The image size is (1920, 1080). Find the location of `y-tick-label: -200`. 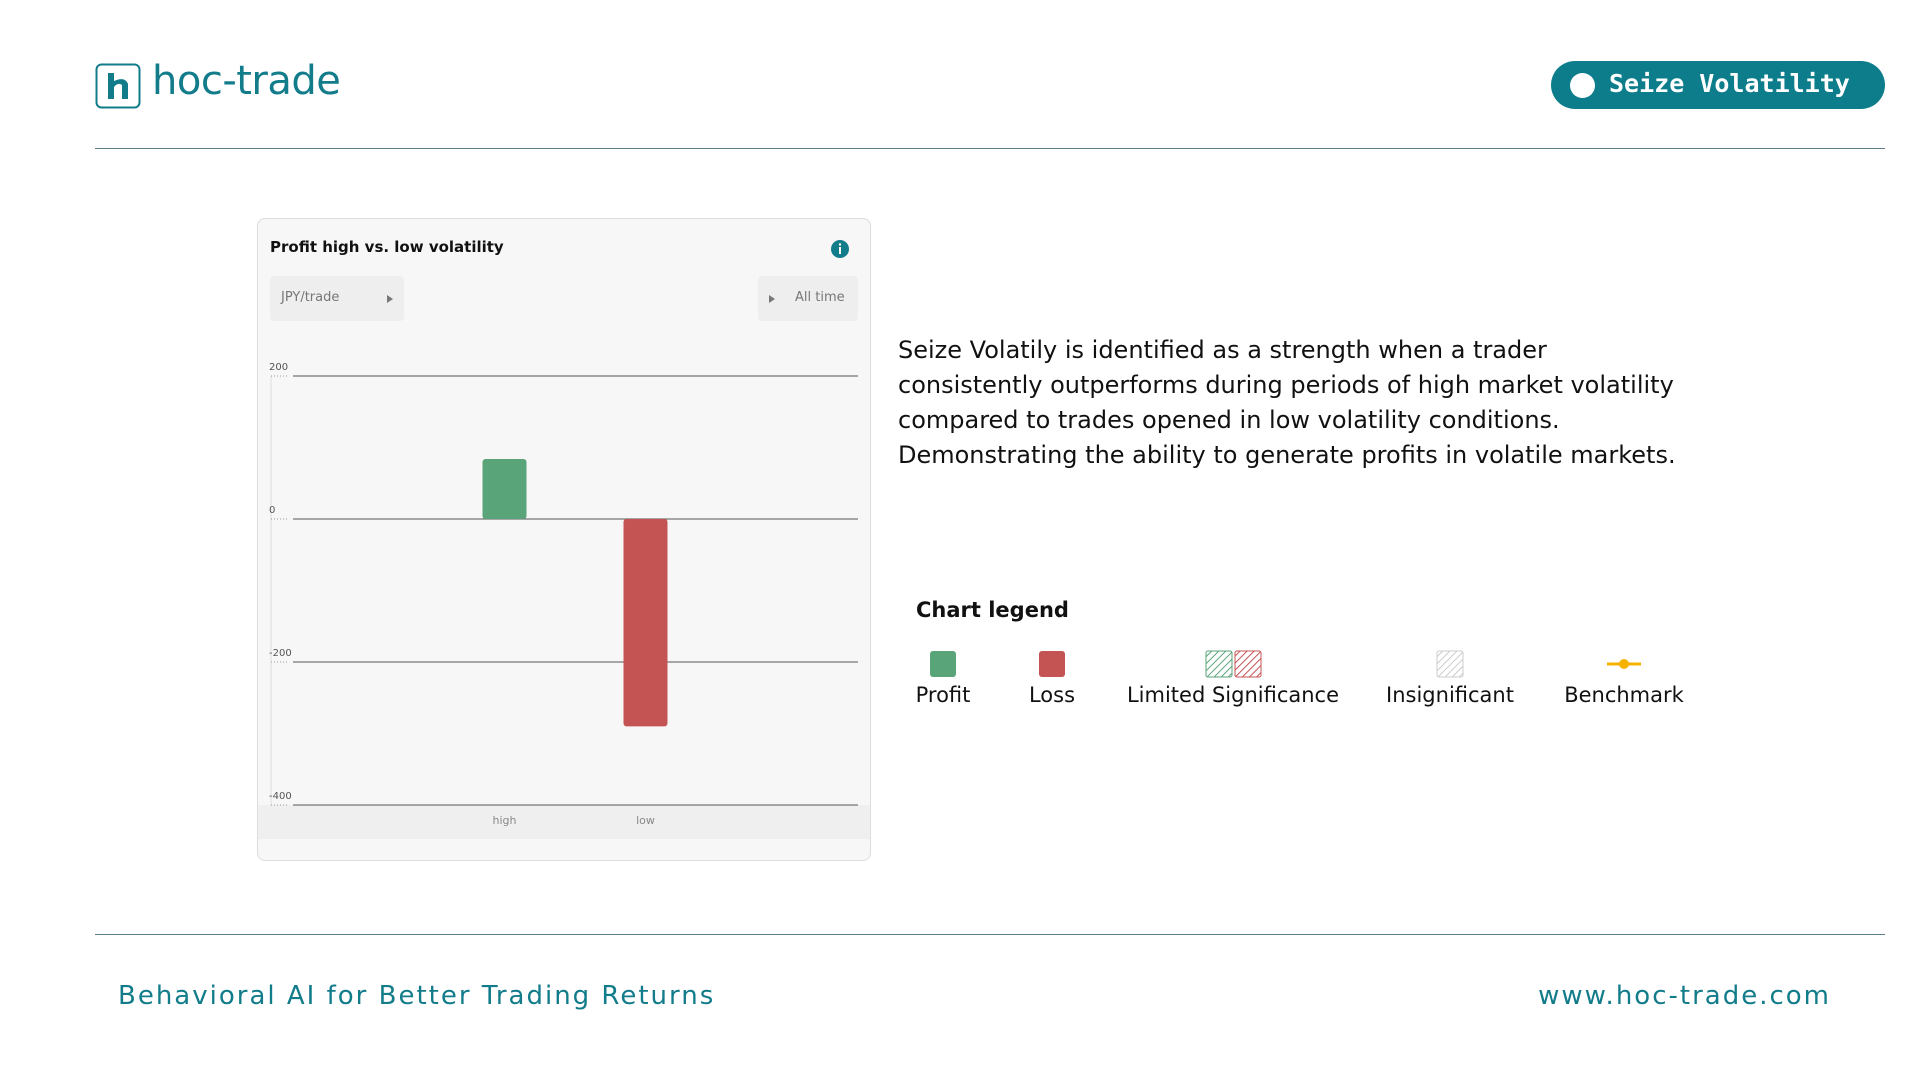

y-tick-label: -200 is located at coordinates (280, 653).